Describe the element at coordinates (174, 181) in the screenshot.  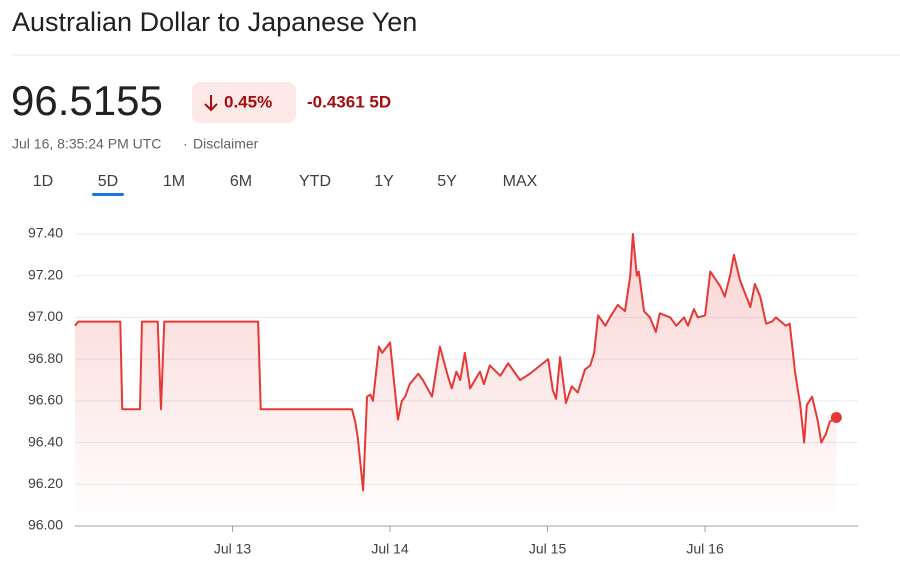
I see `range-tab: 1M` at that location.